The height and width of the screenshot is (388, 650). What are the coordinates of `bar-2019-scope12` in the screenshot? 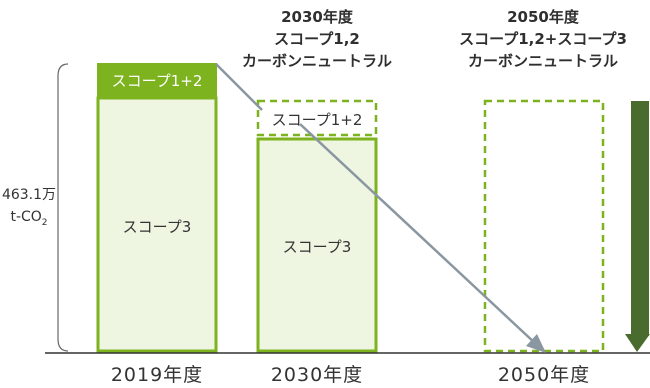 It's located at (157, 80).